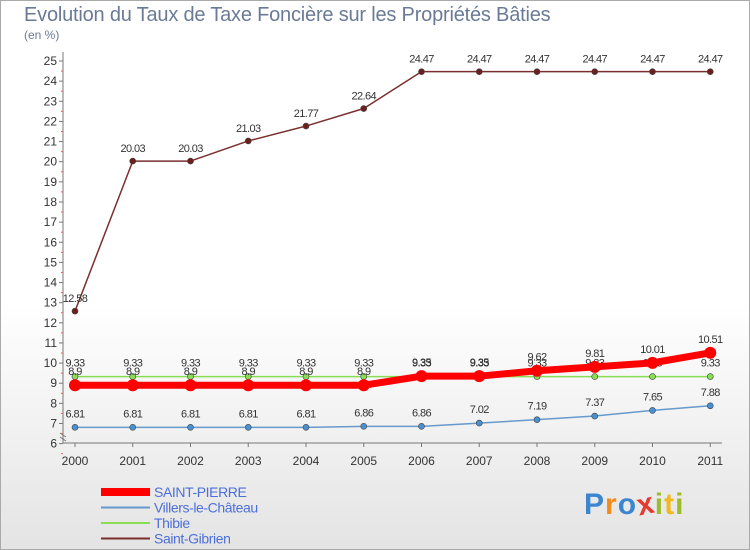  Describe the element at coordinates (51, 222) in the screenshot. I see `y-tick-label: 17` at that location.